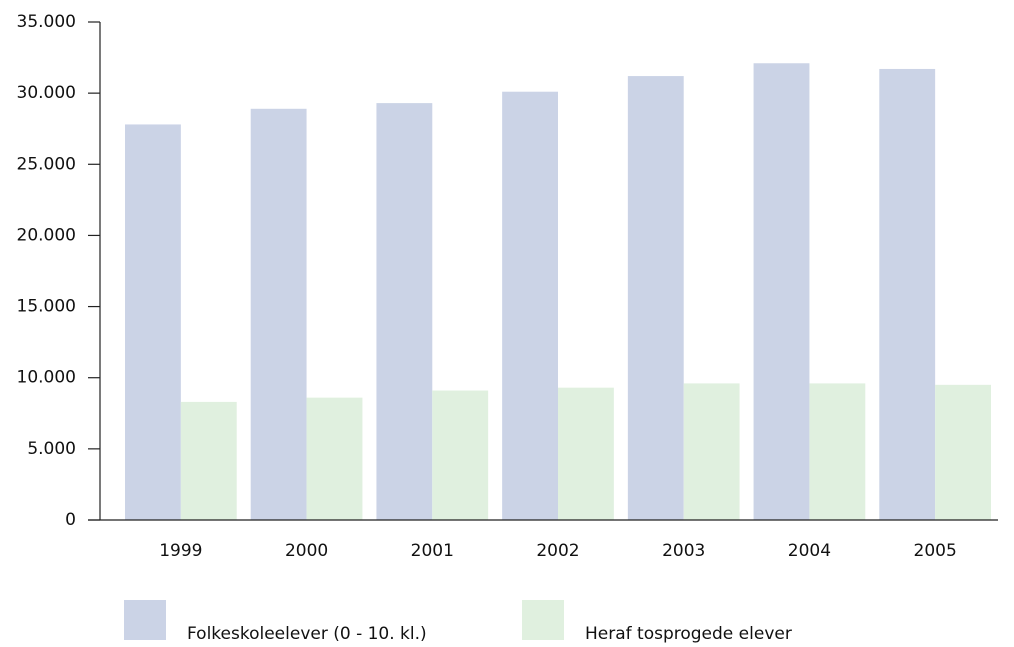  Describe the element at coordinates (683, 551) in the screenshot. I see `x-tick-label: 2003` at that location.